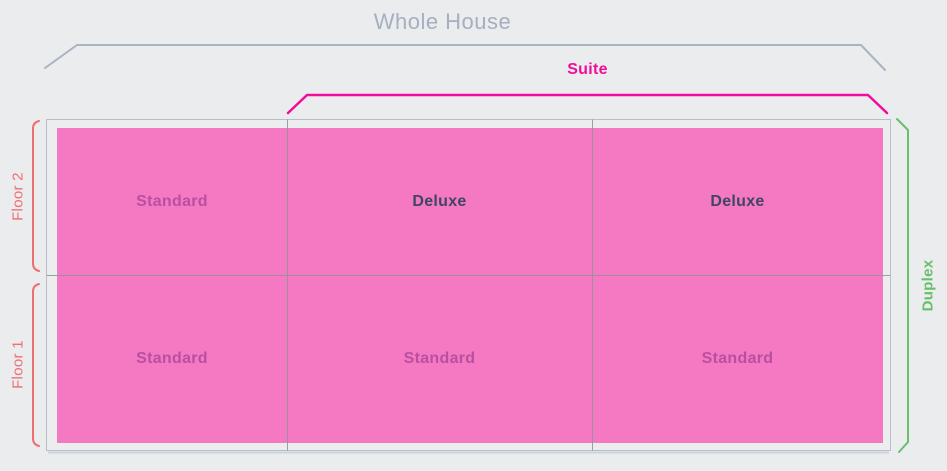 The height and width of the screenshot is (471, 947). I want to click on suite-bracket, so click(587, 104).